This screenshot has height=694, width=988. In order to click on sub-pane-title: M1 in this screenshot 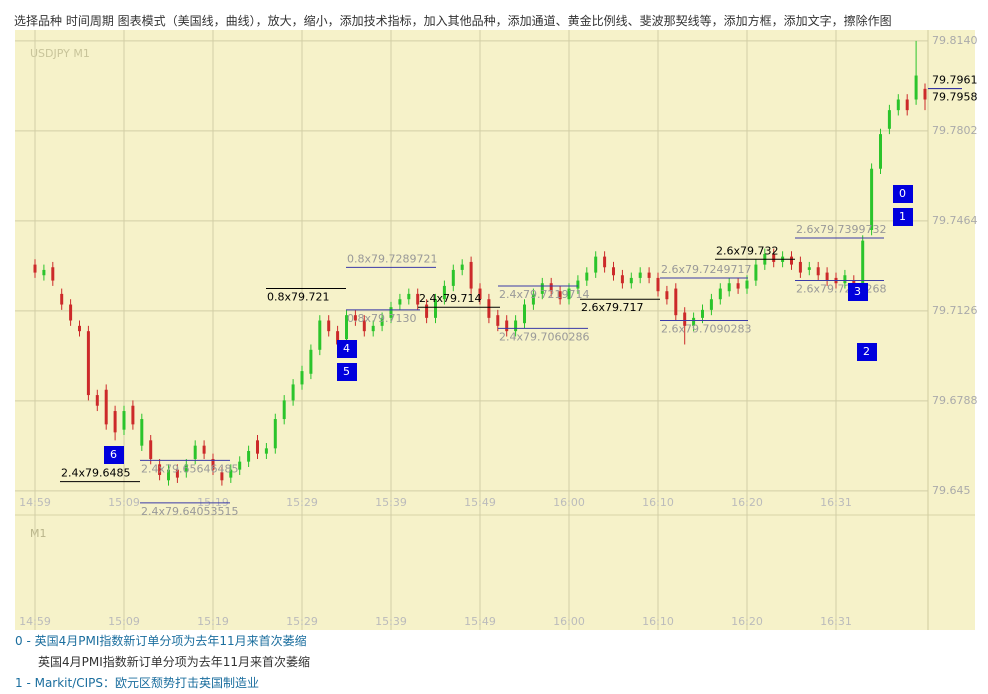, I will do `click(38, 533)`.